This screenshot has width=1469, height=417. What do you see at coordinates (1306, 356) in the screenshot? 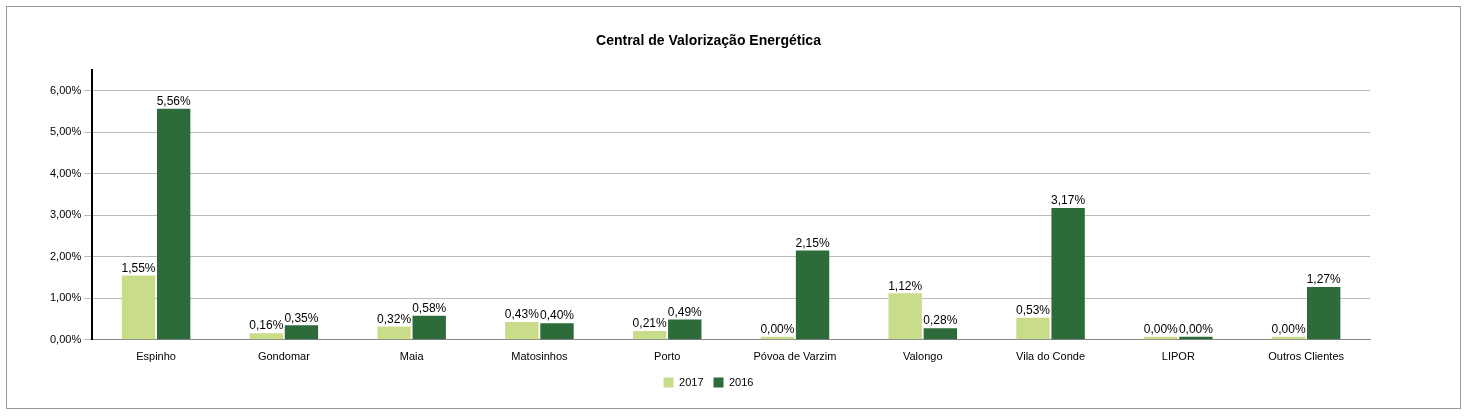
I see `x-tick-label: Outros Clientes` at bounding box center [1306, 356].